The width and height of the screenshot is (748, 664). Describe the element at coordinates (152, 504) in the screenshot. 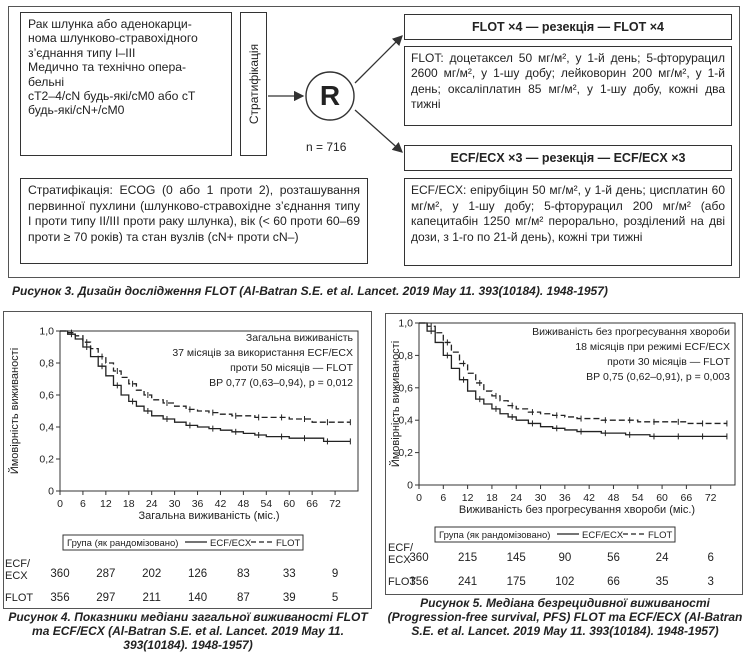

I see `x-tick-label: 24` at that location.